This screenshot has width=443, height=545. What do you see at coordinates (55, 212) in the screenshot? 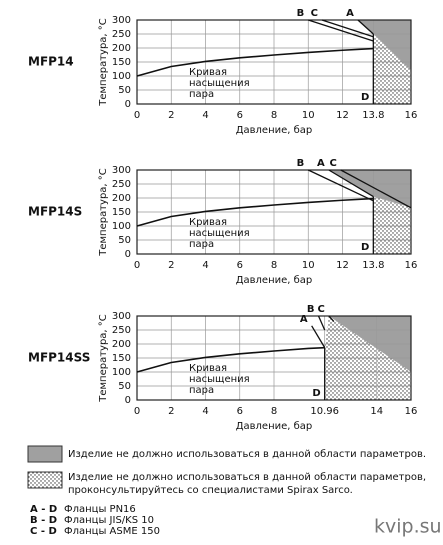
I see `chart-label: MFP14S` at bounding box center [55, 212].